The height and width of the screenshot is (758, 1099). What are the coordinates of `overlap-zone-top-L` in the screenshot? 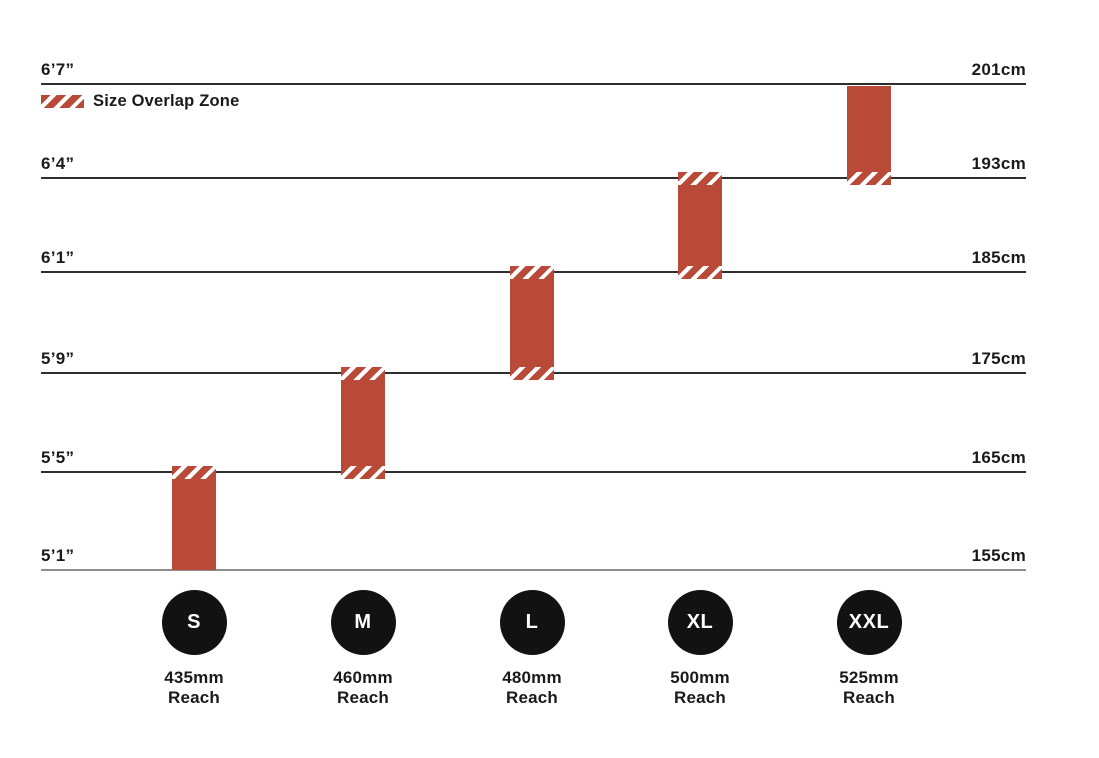 It's located at (532, 272).